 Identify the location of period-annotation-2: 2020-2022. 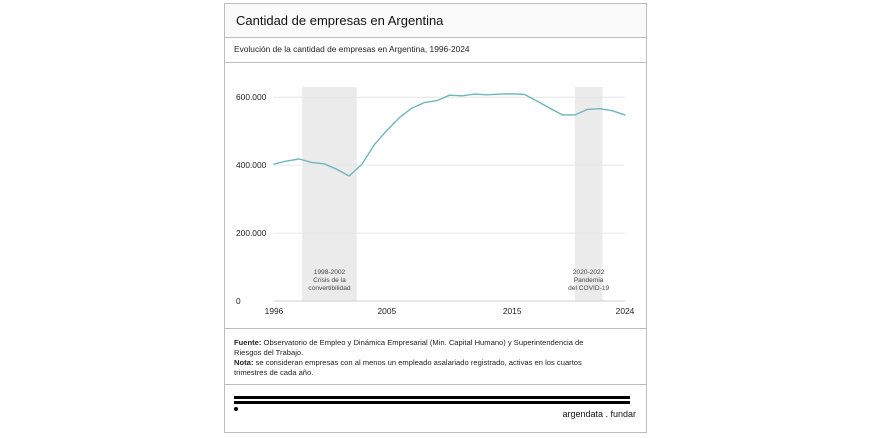
(589, 272).